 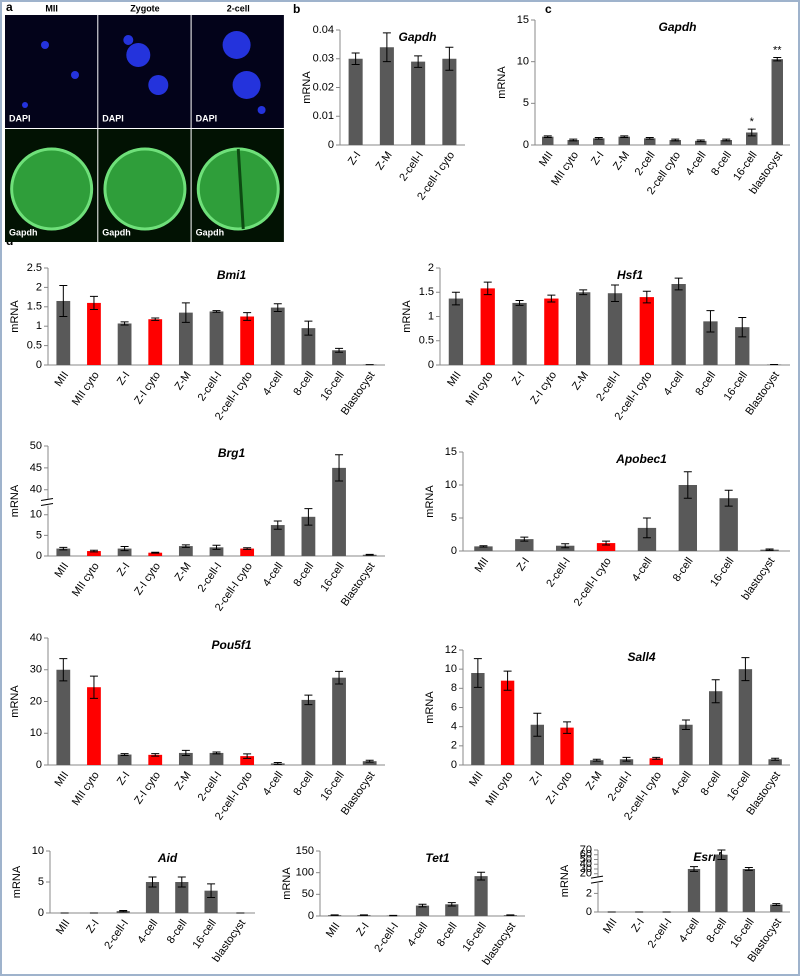 I want to click on significance: *, so click(x=752, y=122).